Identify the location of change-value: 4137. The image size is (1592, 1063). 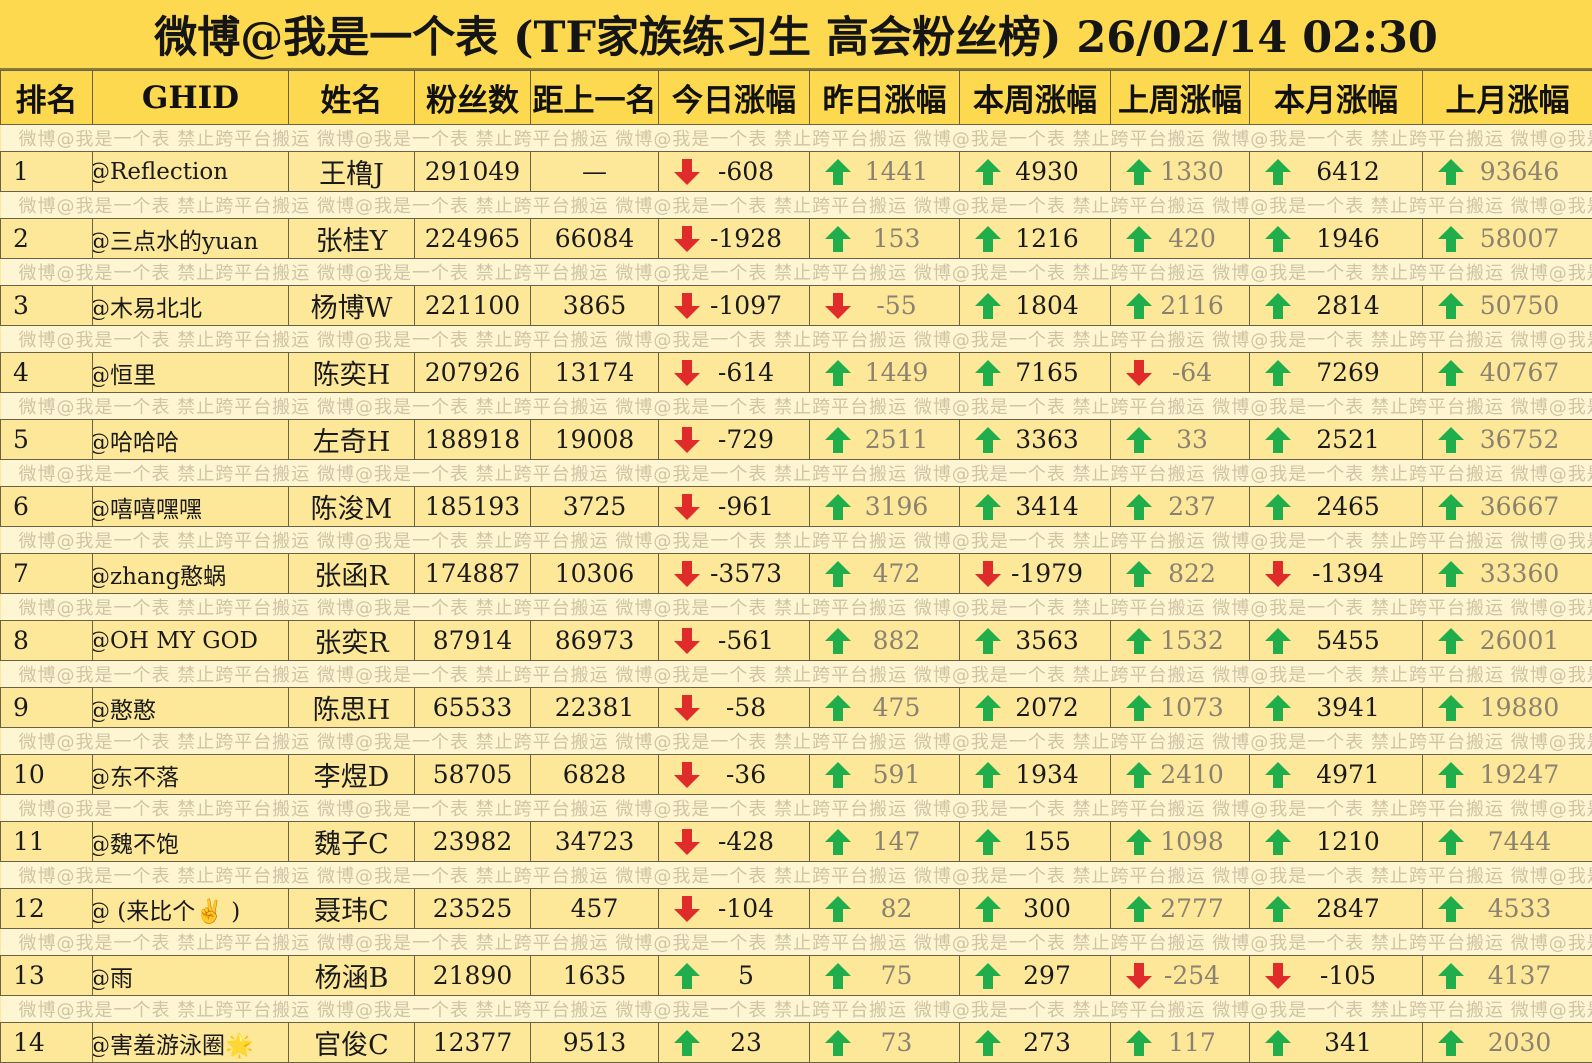
(1528, 975).